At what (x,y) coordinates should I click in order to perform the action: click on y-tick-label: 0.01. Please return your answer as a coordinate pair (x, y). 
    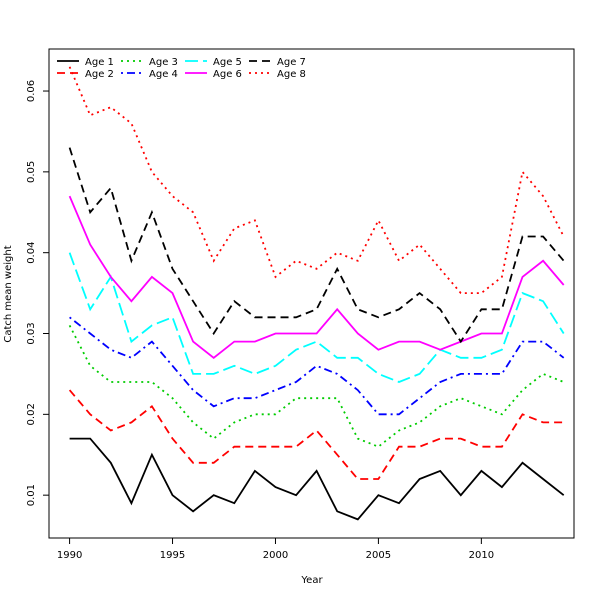
    Looking at the image, I should click on (31, 495).